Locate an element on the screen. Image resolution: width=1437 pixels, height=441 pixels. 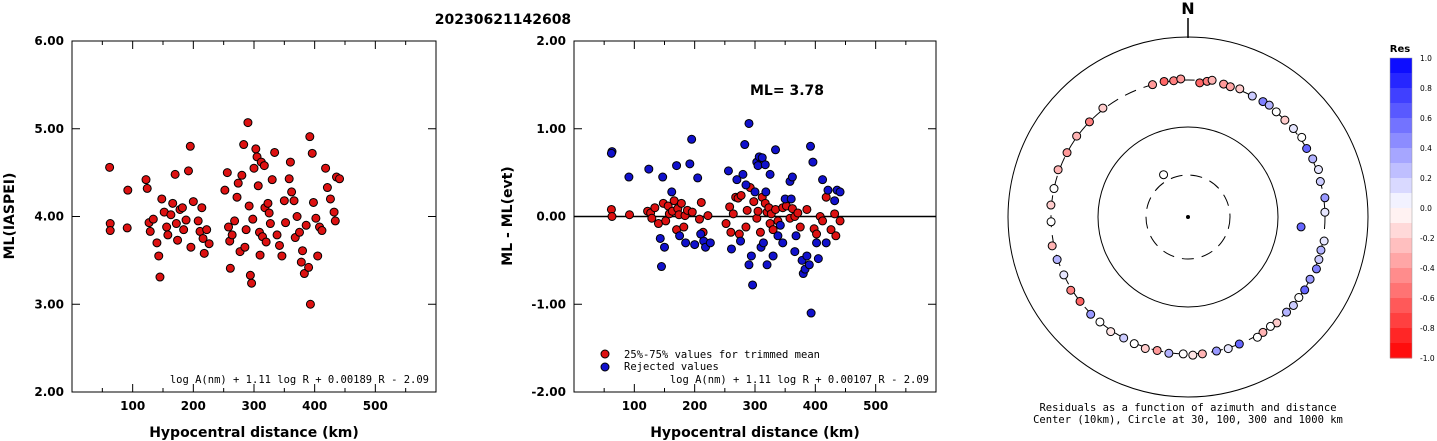
colorbar-tick-label: -0.8 is located at coordinates (1427, 328).